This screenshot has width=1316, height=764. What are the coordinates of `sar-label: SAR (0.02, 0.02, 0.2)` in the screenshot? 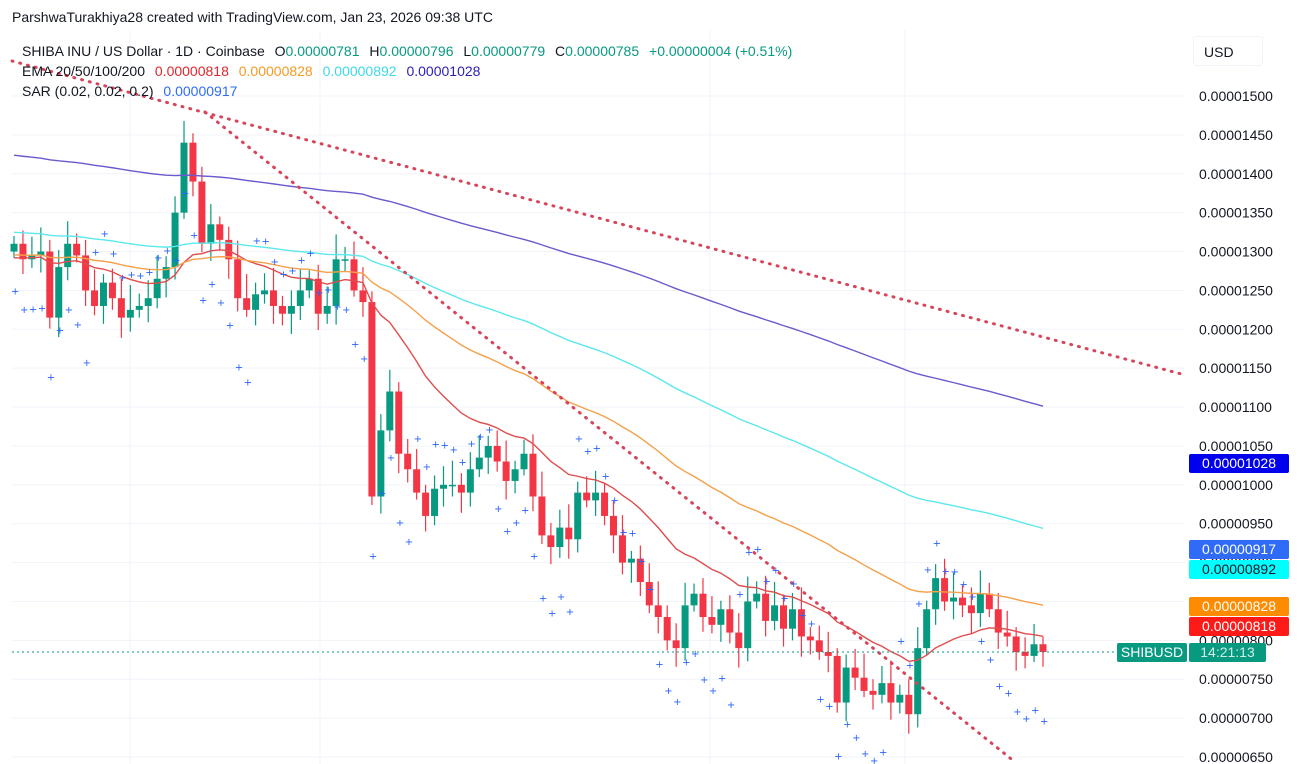 It's located at (88, 91).